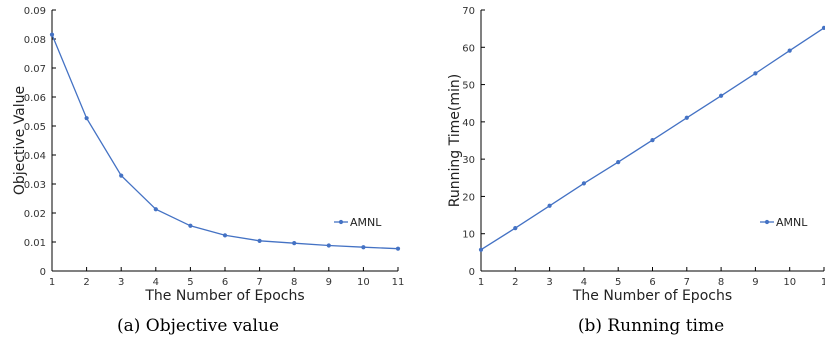  Describe the element at coordinates (468, 123) in the screenshot. I see `y-tick-label: 40` at that location.